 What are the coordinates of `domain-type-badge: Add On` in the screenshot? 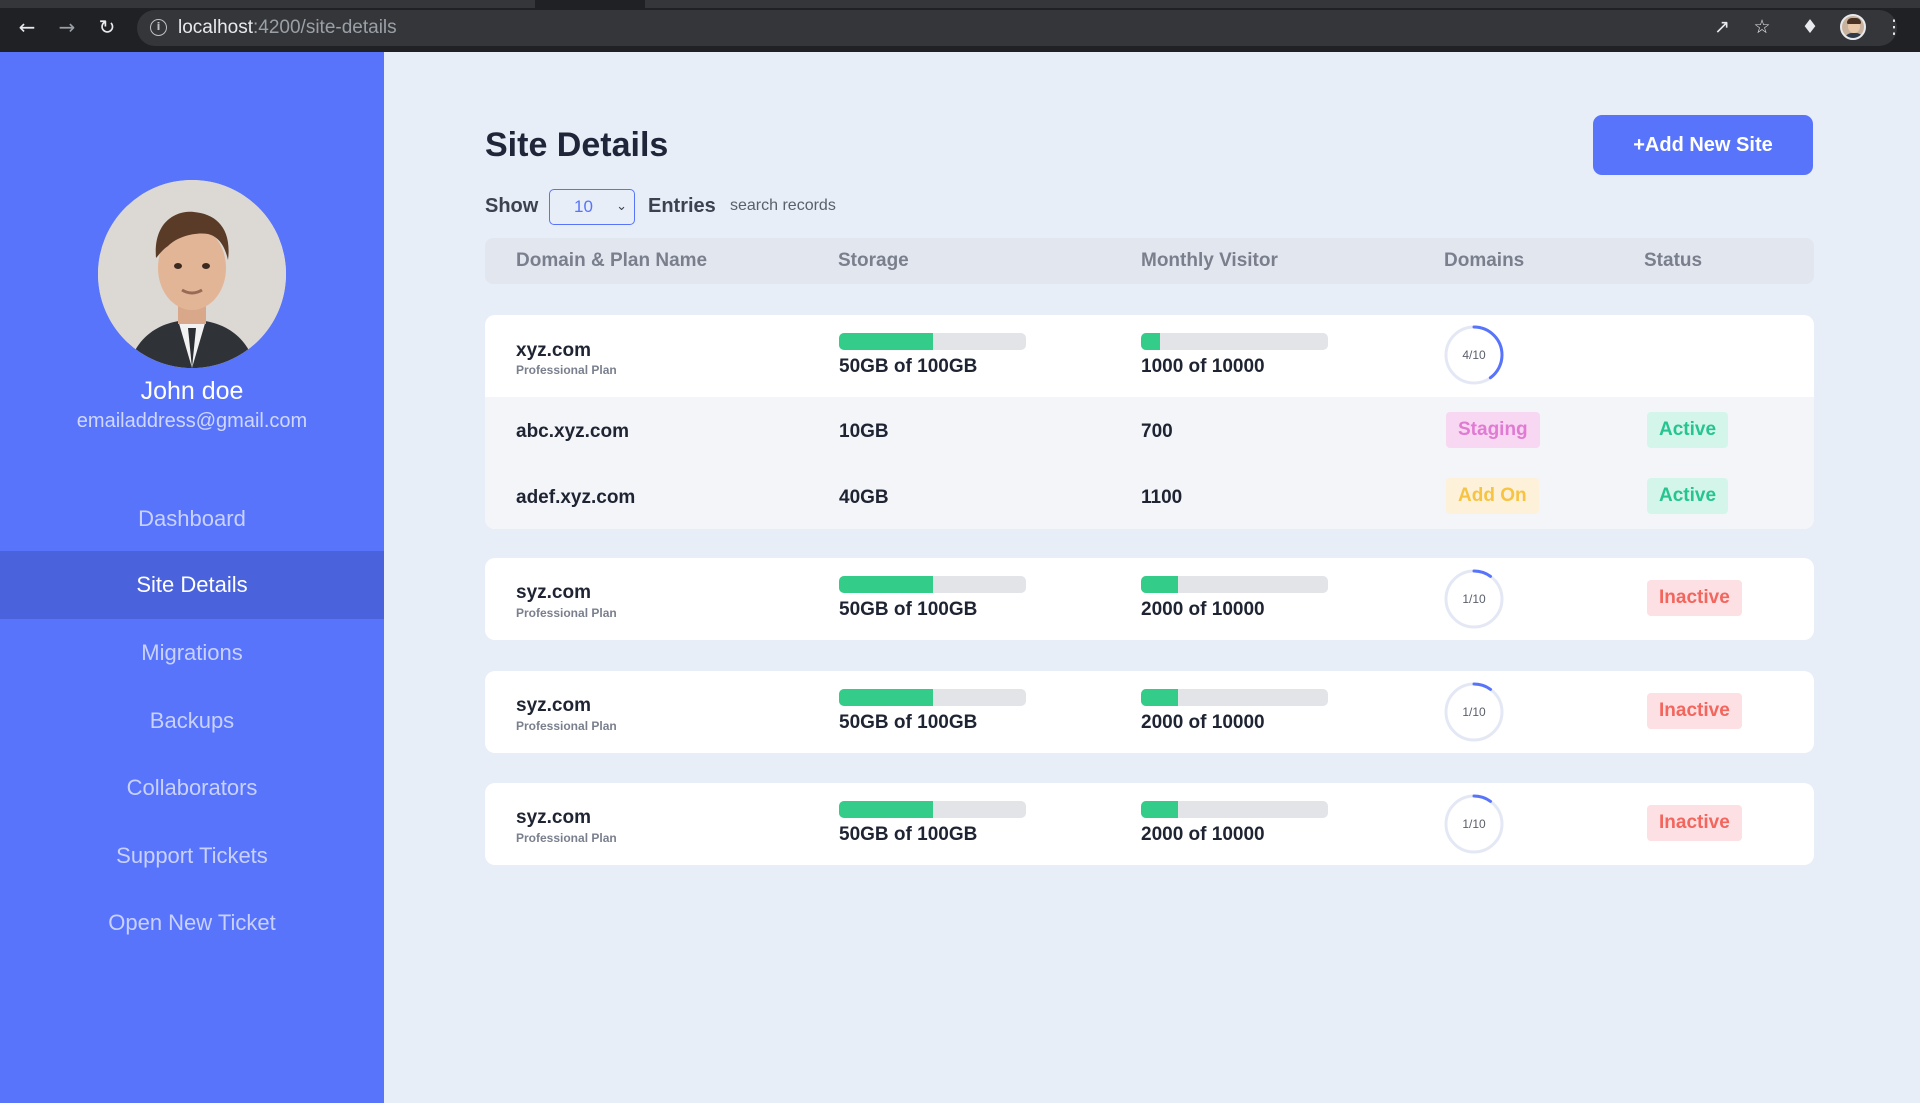 It's located at (1492, 496).